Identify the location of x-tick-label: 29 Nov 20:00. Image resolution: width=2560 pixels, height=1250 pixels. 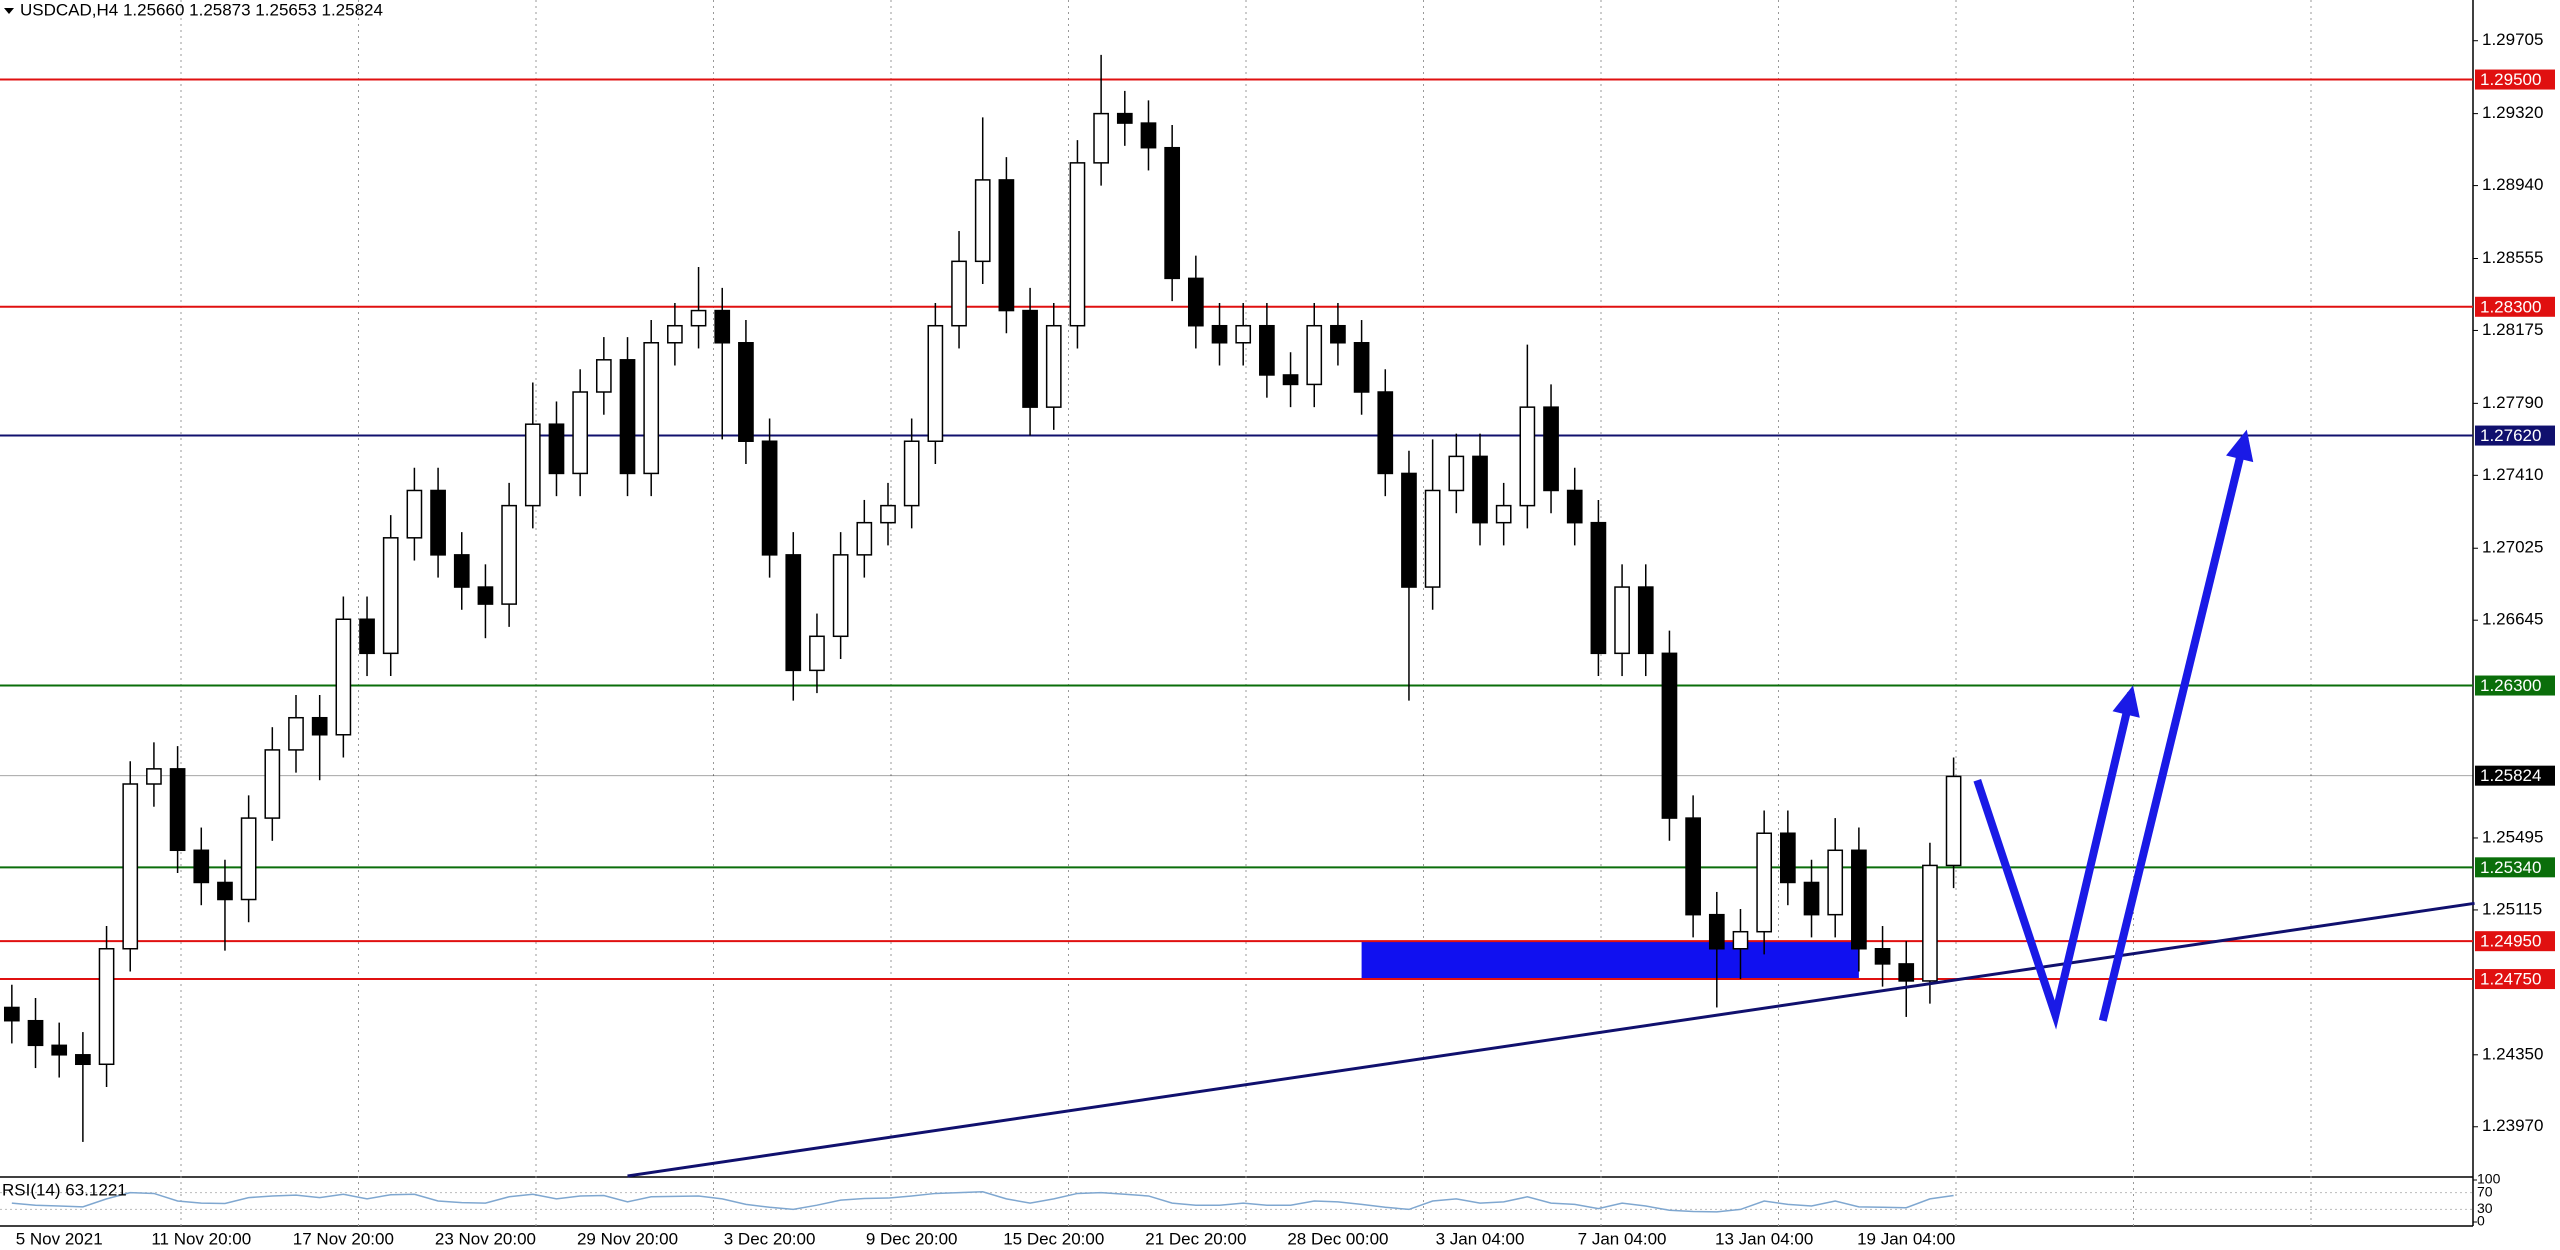
(627, 1238).